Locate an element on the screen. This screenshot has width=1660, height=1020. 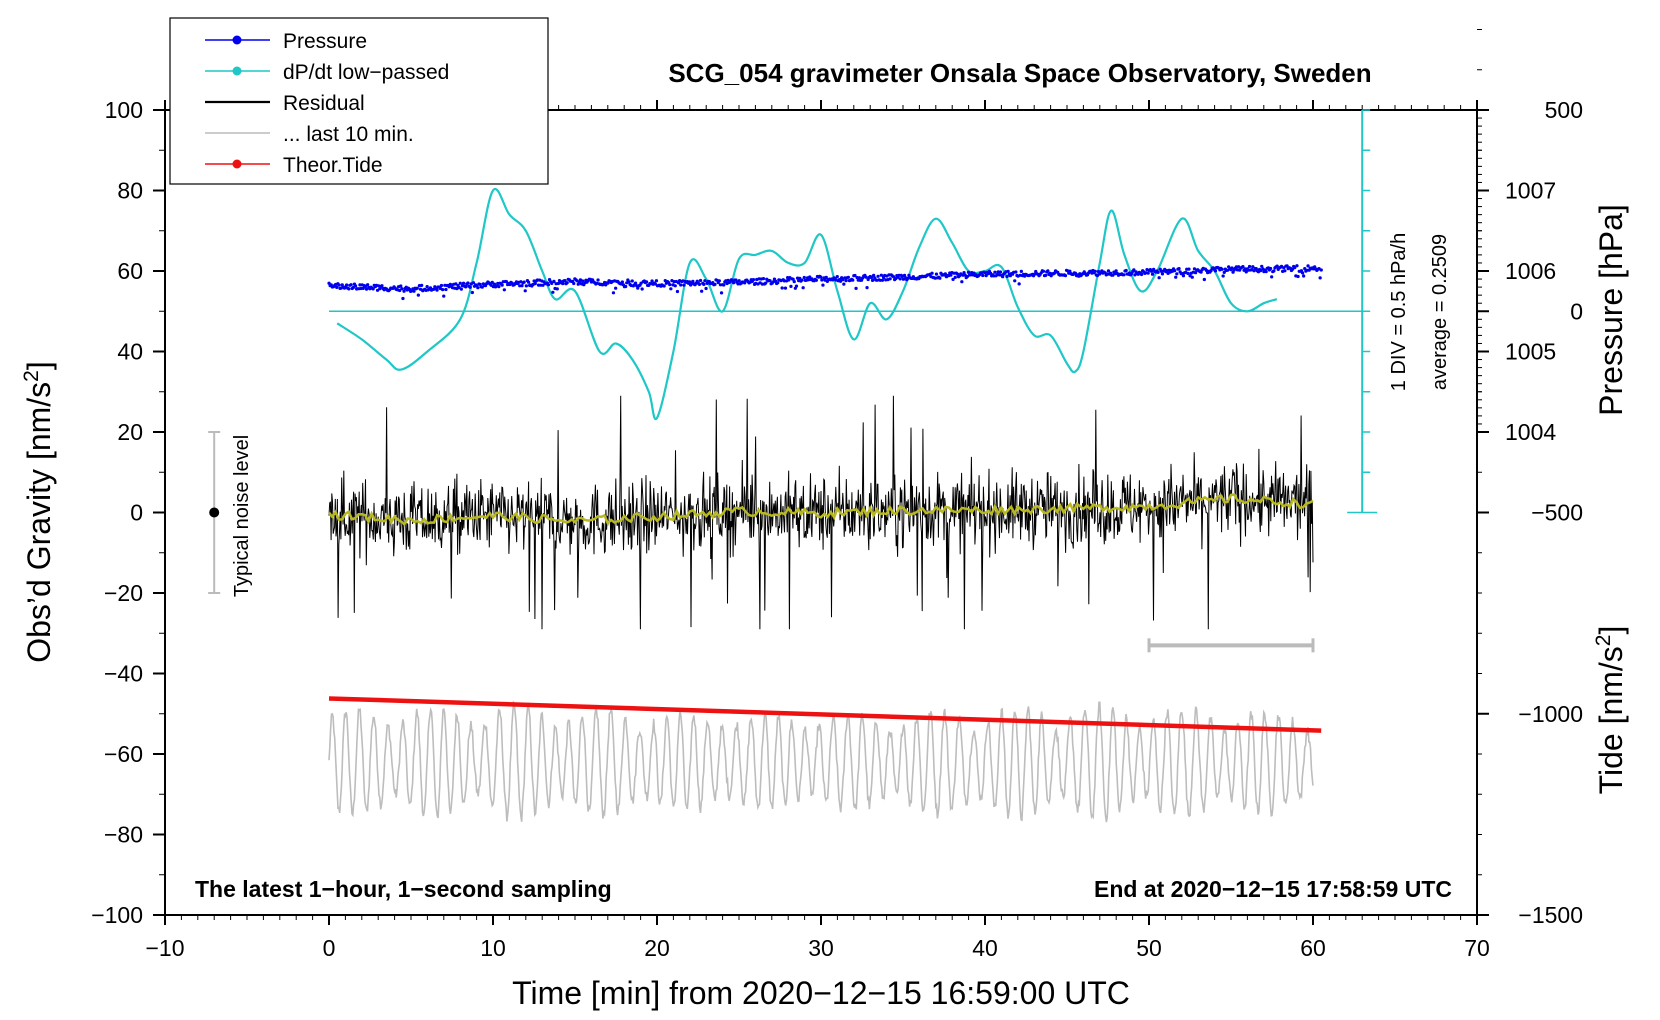
legend-label: ... last 10 min. is located at coordinates (348, 134).